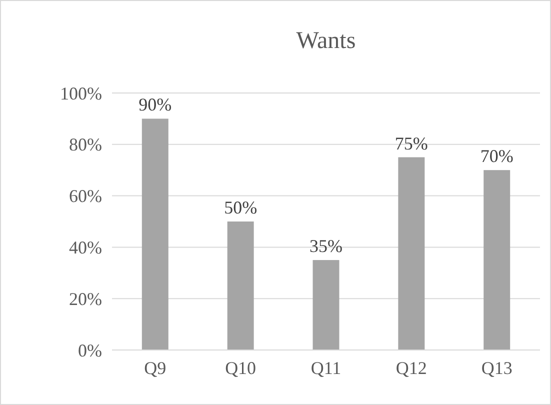 Image resolution: width=551 pixels, height=405 pixels. What do you see at coordinates (155, 104) in the screenshot?
I see `data-label: 90%` at bounding box center [155, 104].